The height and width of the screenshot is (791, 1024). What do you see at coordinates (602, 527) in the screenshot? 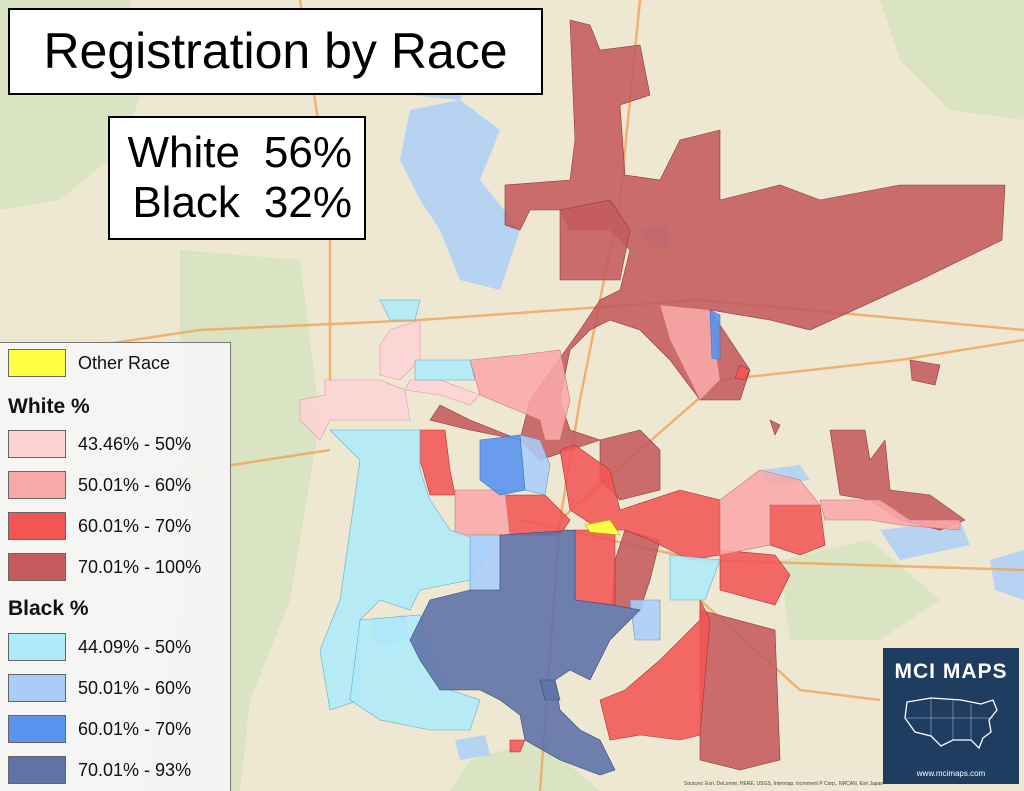
I see `choropleth-other-race` at bounding box center [602, 527].